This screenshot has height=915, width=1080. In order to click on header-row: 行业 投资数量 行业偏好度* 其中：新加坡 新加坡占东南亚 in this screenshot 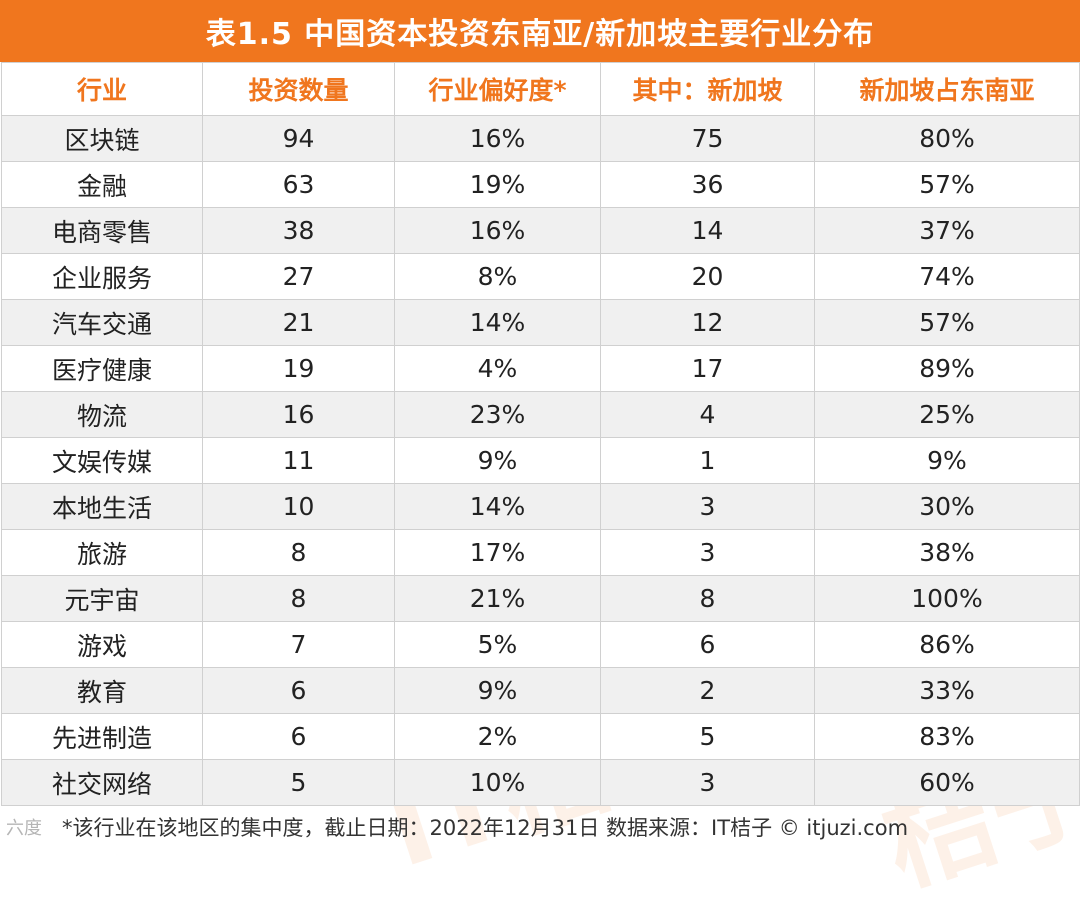, I will do `click(540, 89)`.